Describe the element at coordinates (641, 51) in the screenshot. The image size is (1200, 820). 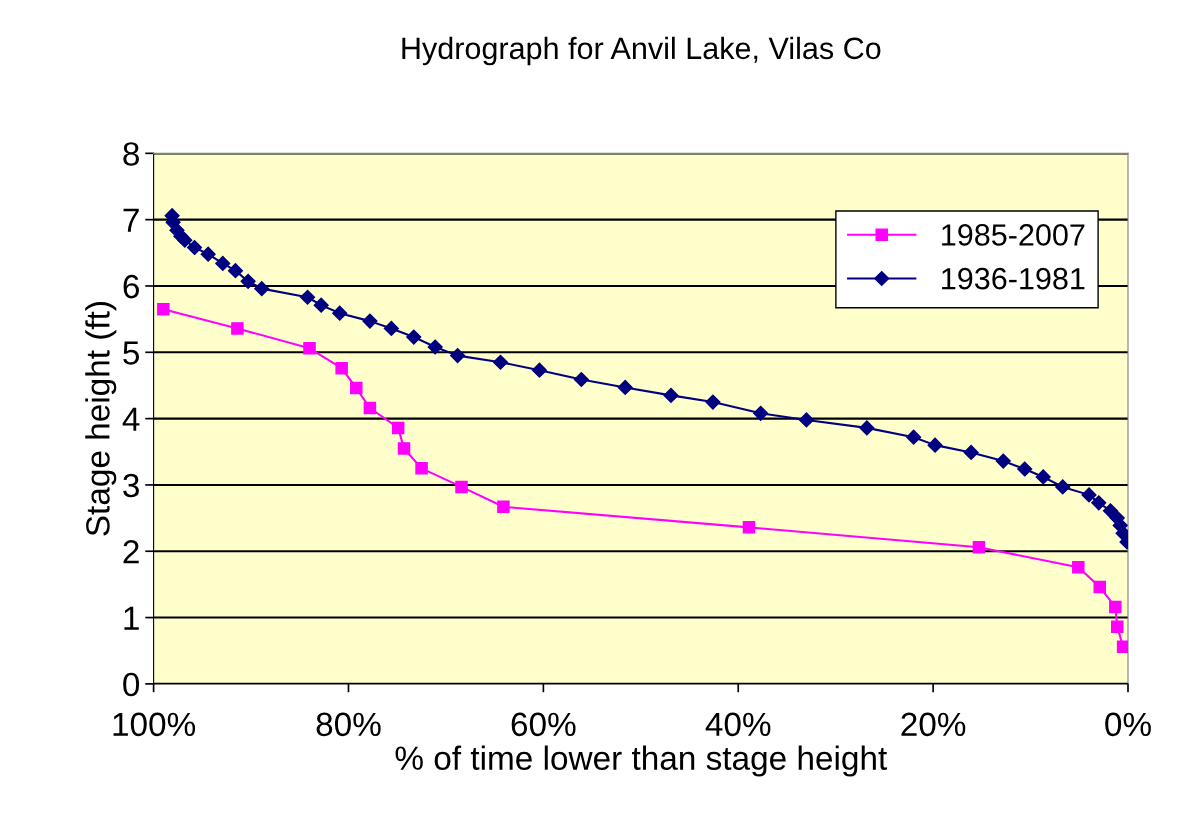
I see `chart-title: Hydrograph for Anvil Lake, Vilas Co` at that location.